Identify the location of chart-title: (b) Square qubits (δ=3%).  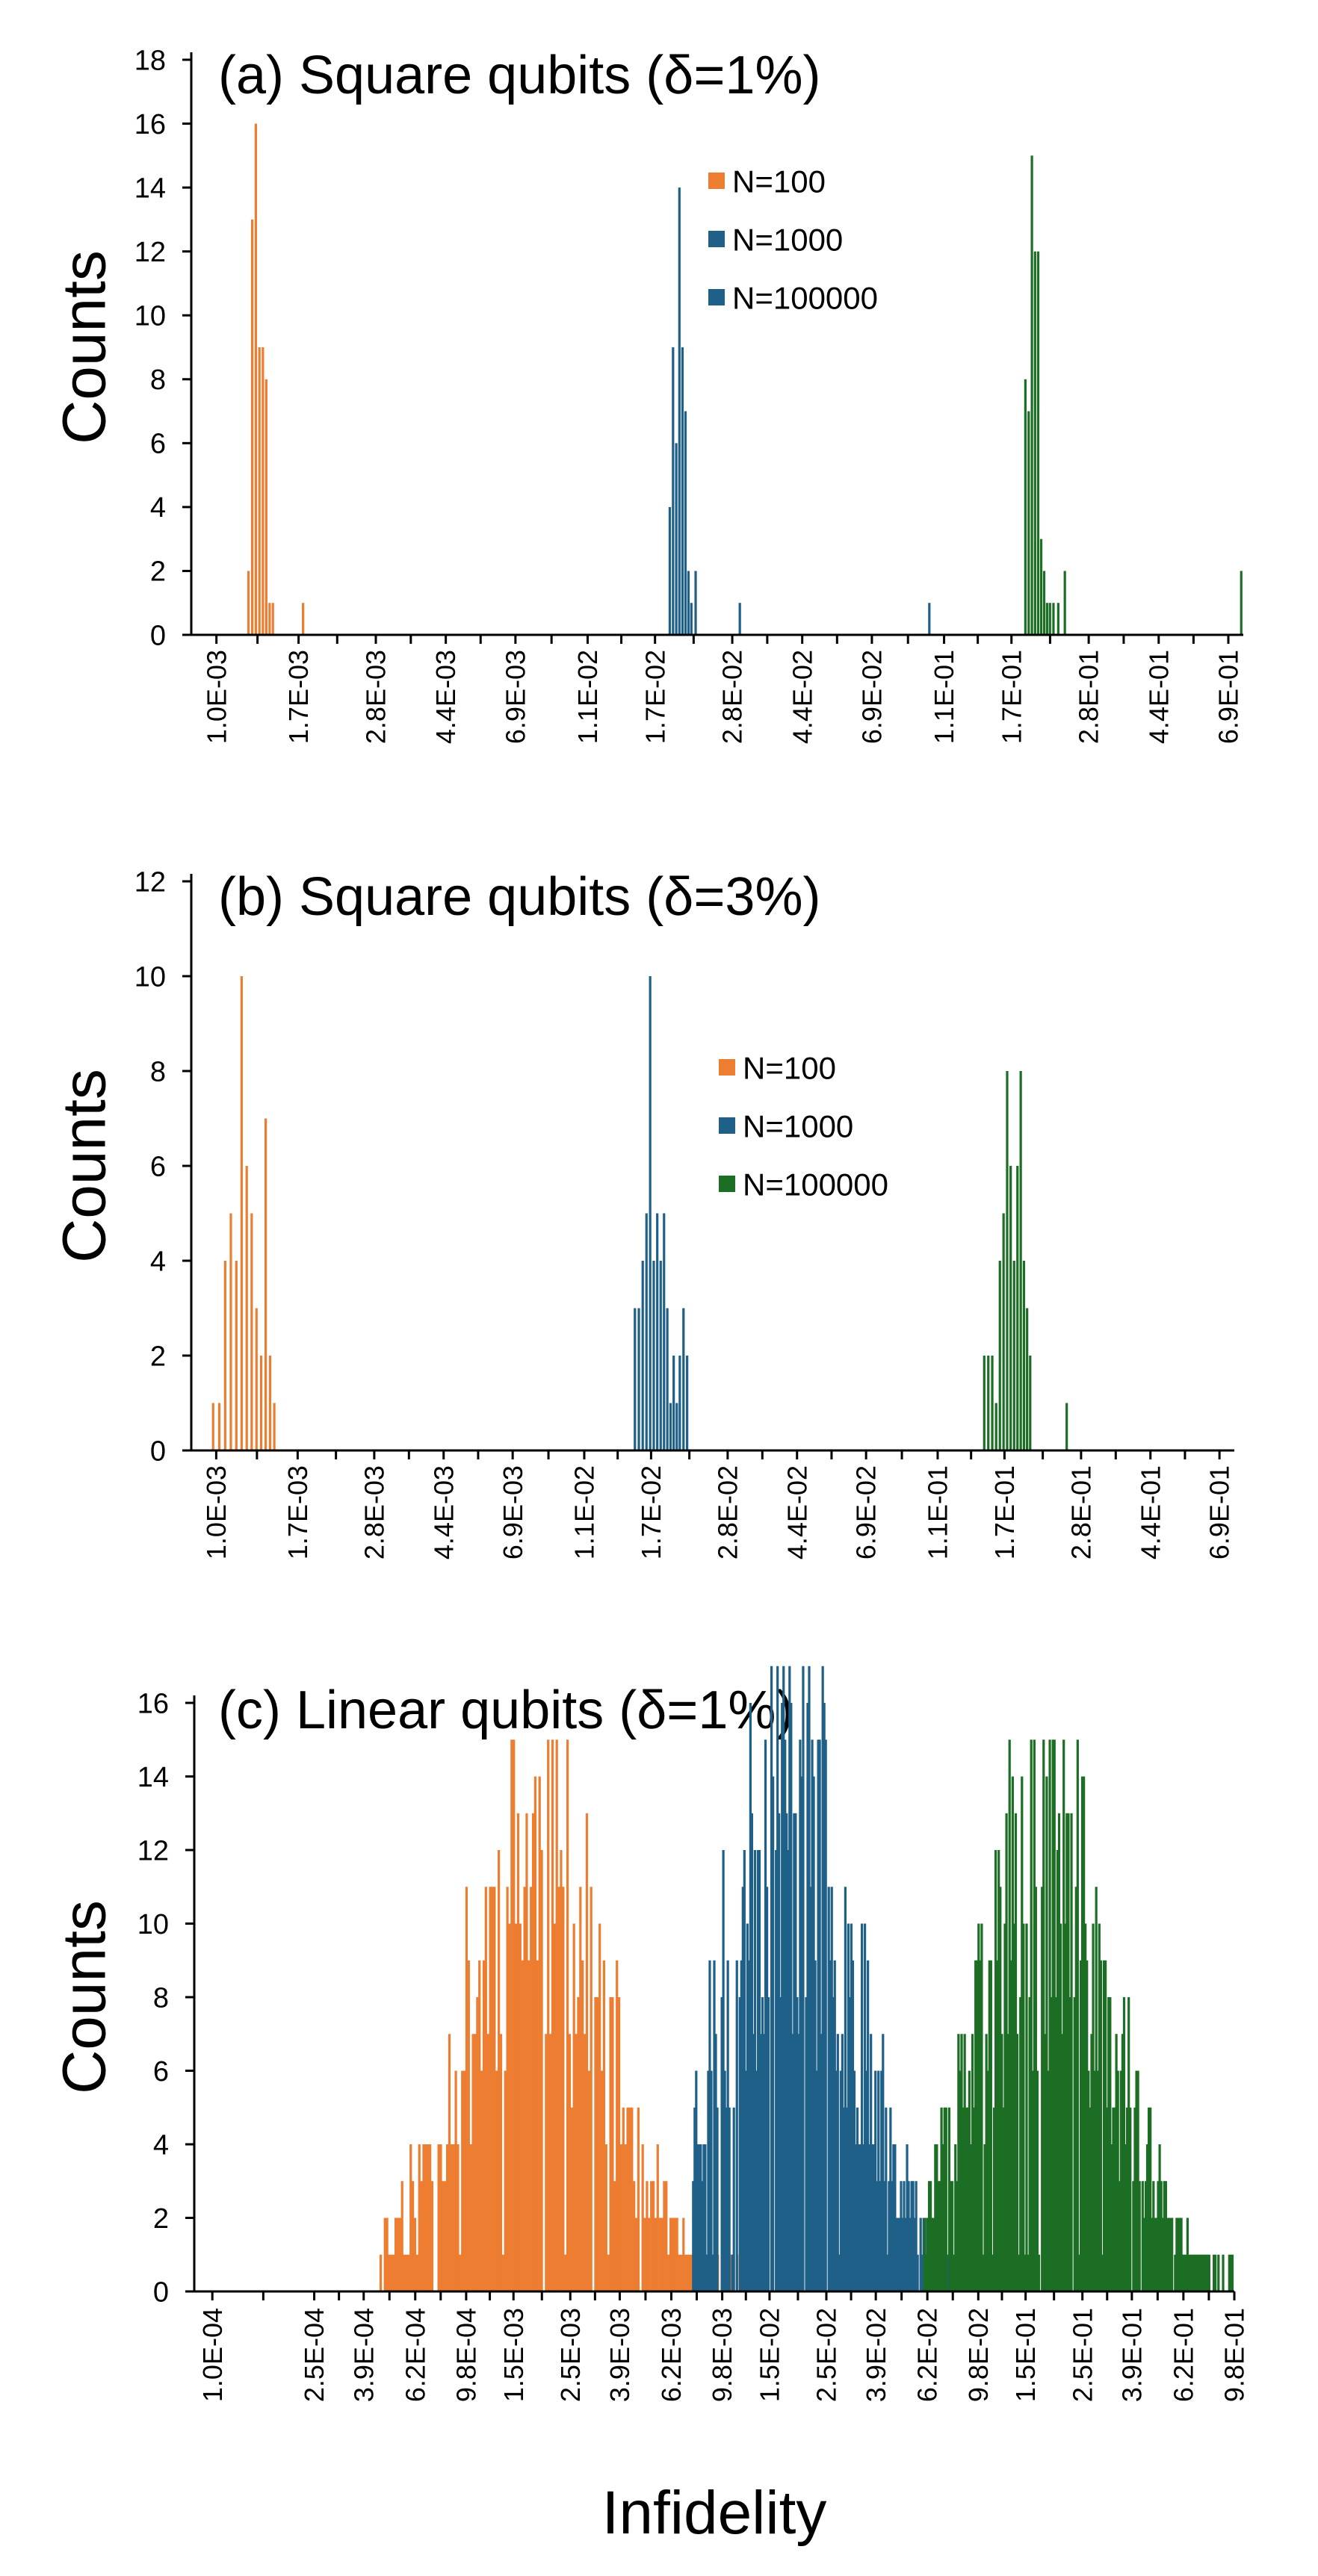
(519, 897).